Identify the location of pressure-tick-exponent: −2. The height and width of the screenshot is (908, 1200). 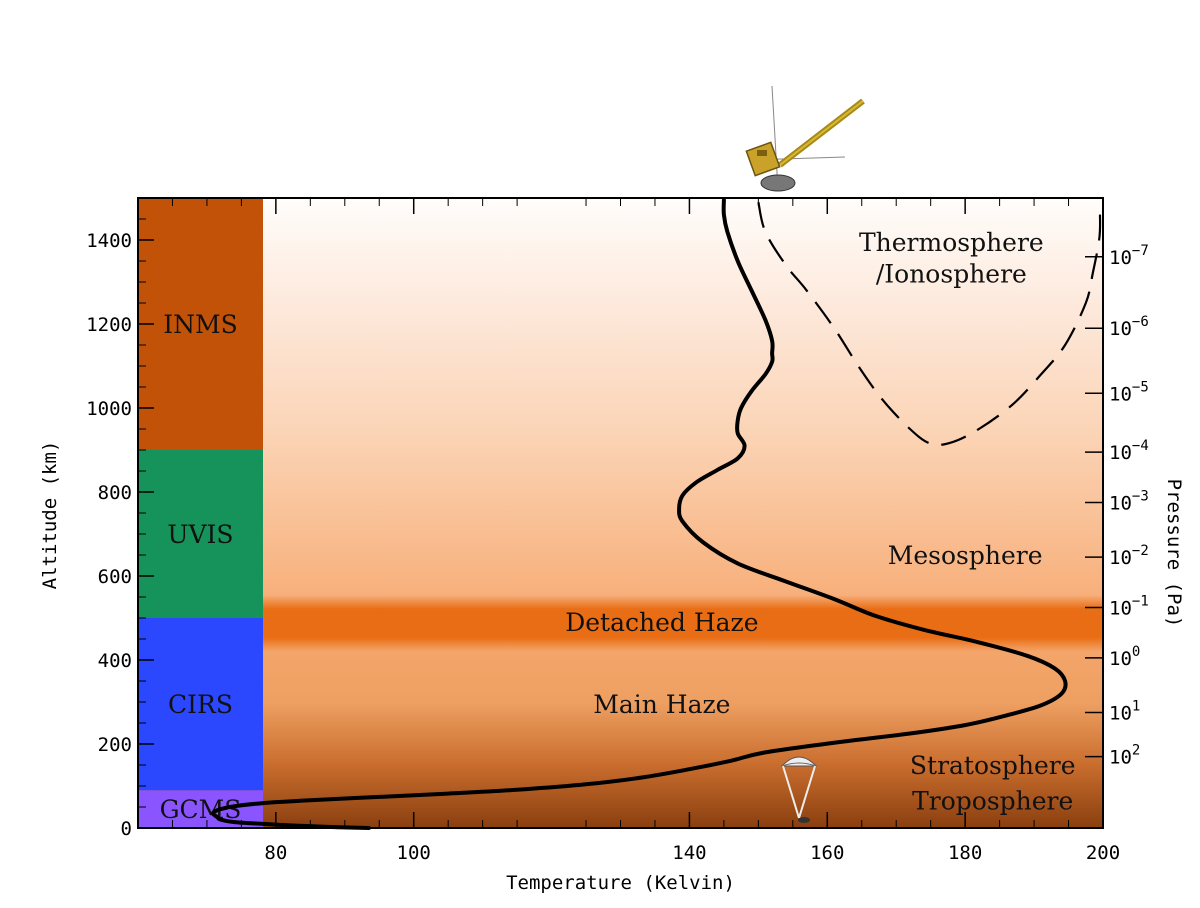
(1140, 551).